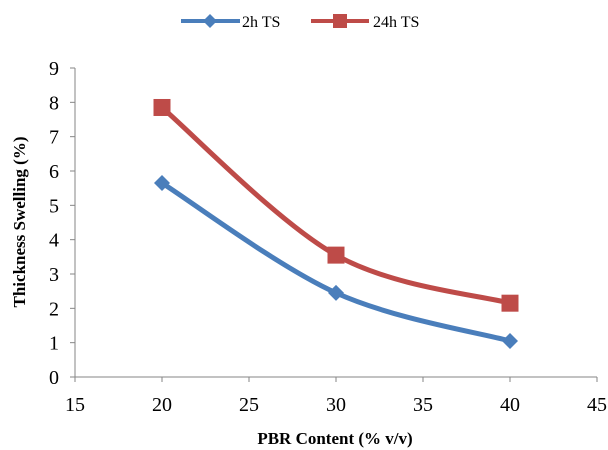  I want to click on legend-item-24h-ts: 24h TS, so click(365, 22).